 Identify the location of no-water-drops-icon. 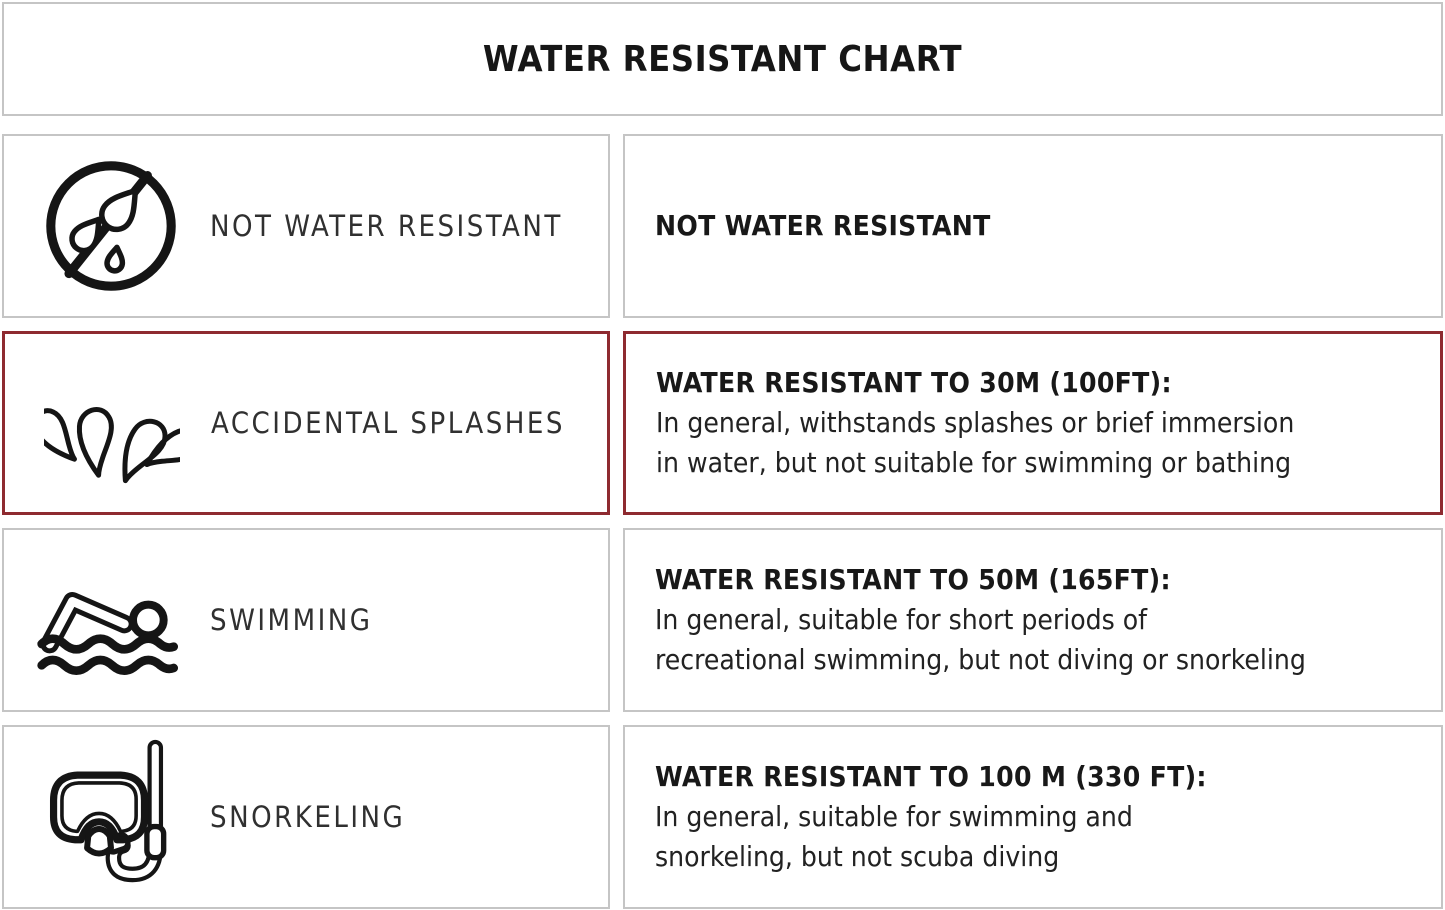
(111, 226).